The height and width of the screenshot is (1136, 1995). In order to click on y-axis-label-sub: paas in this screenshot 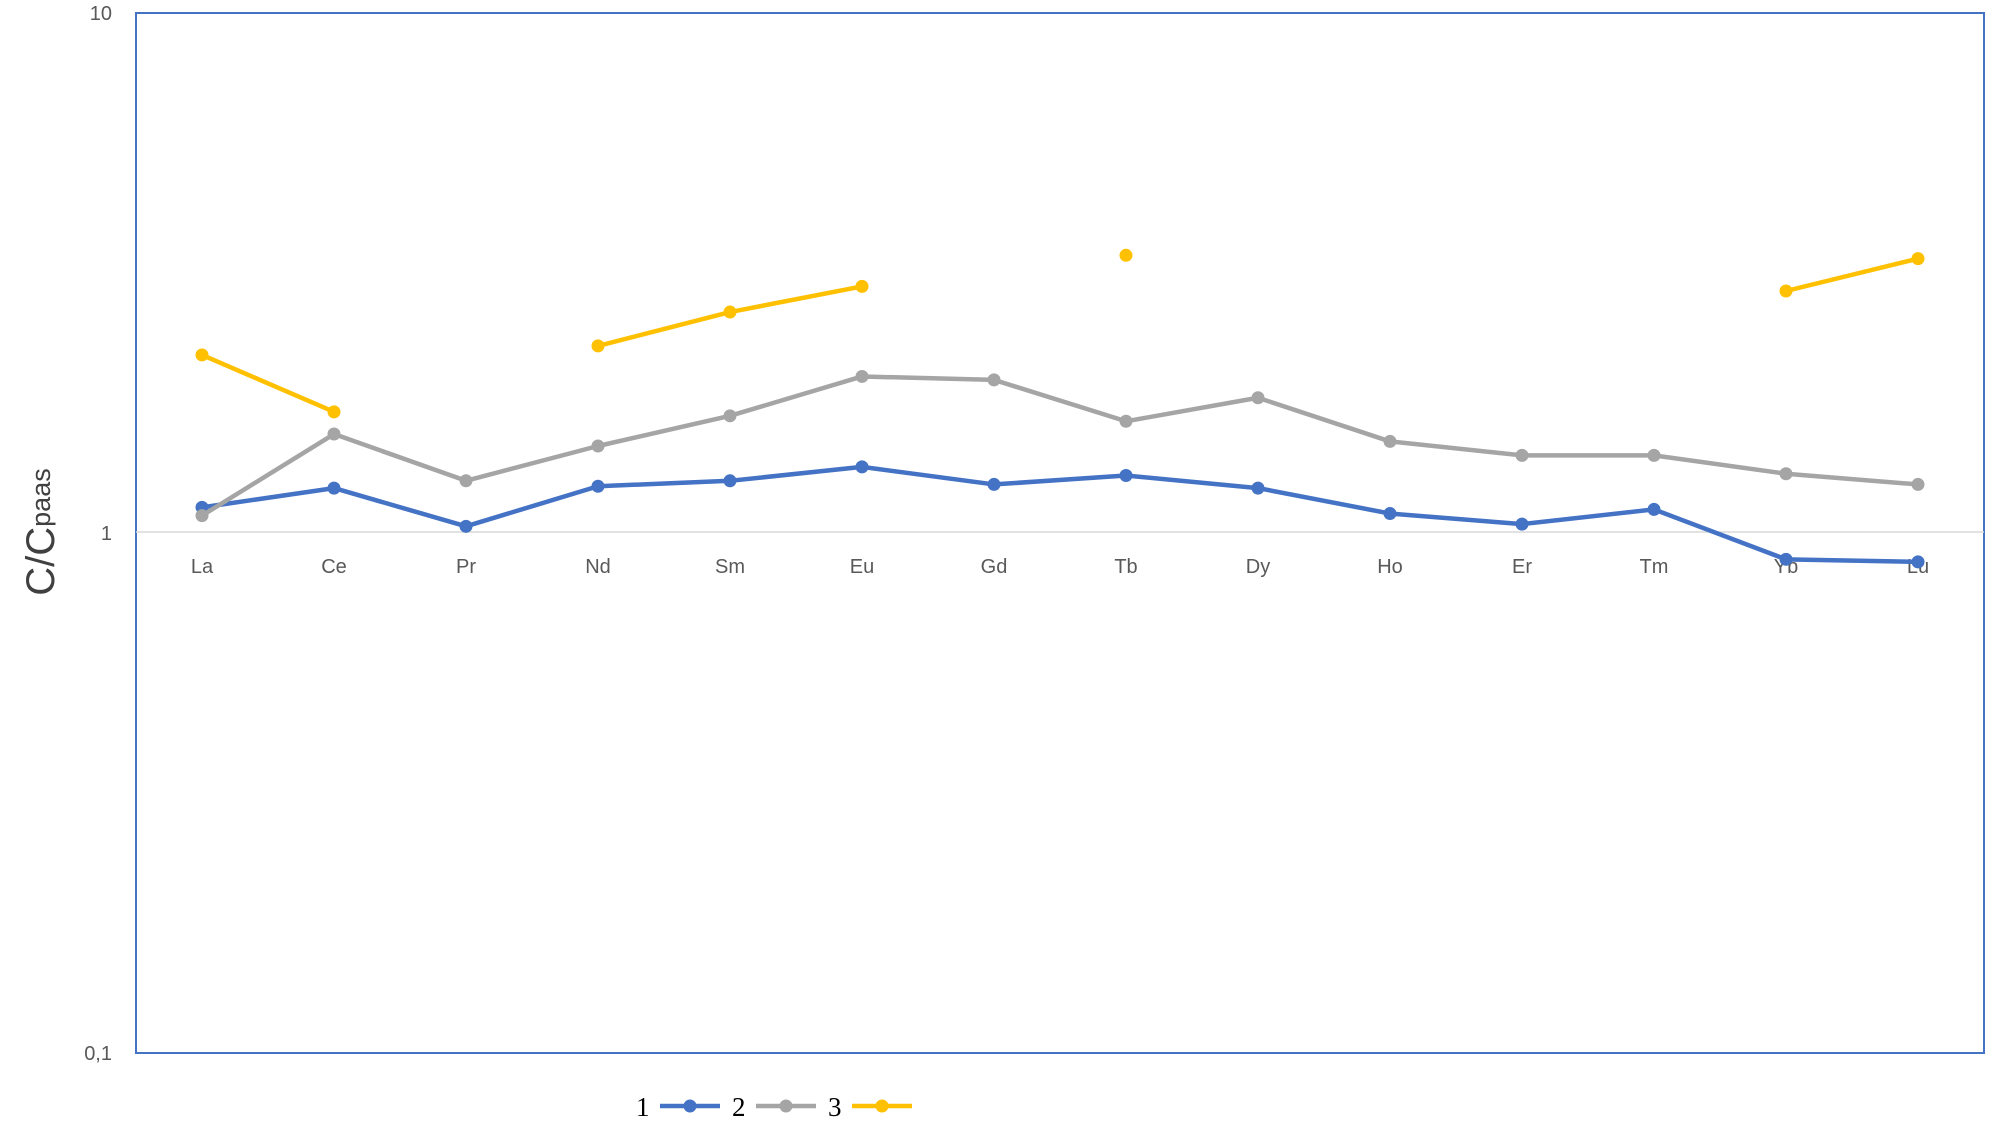, I will do `click(41, 497)`.